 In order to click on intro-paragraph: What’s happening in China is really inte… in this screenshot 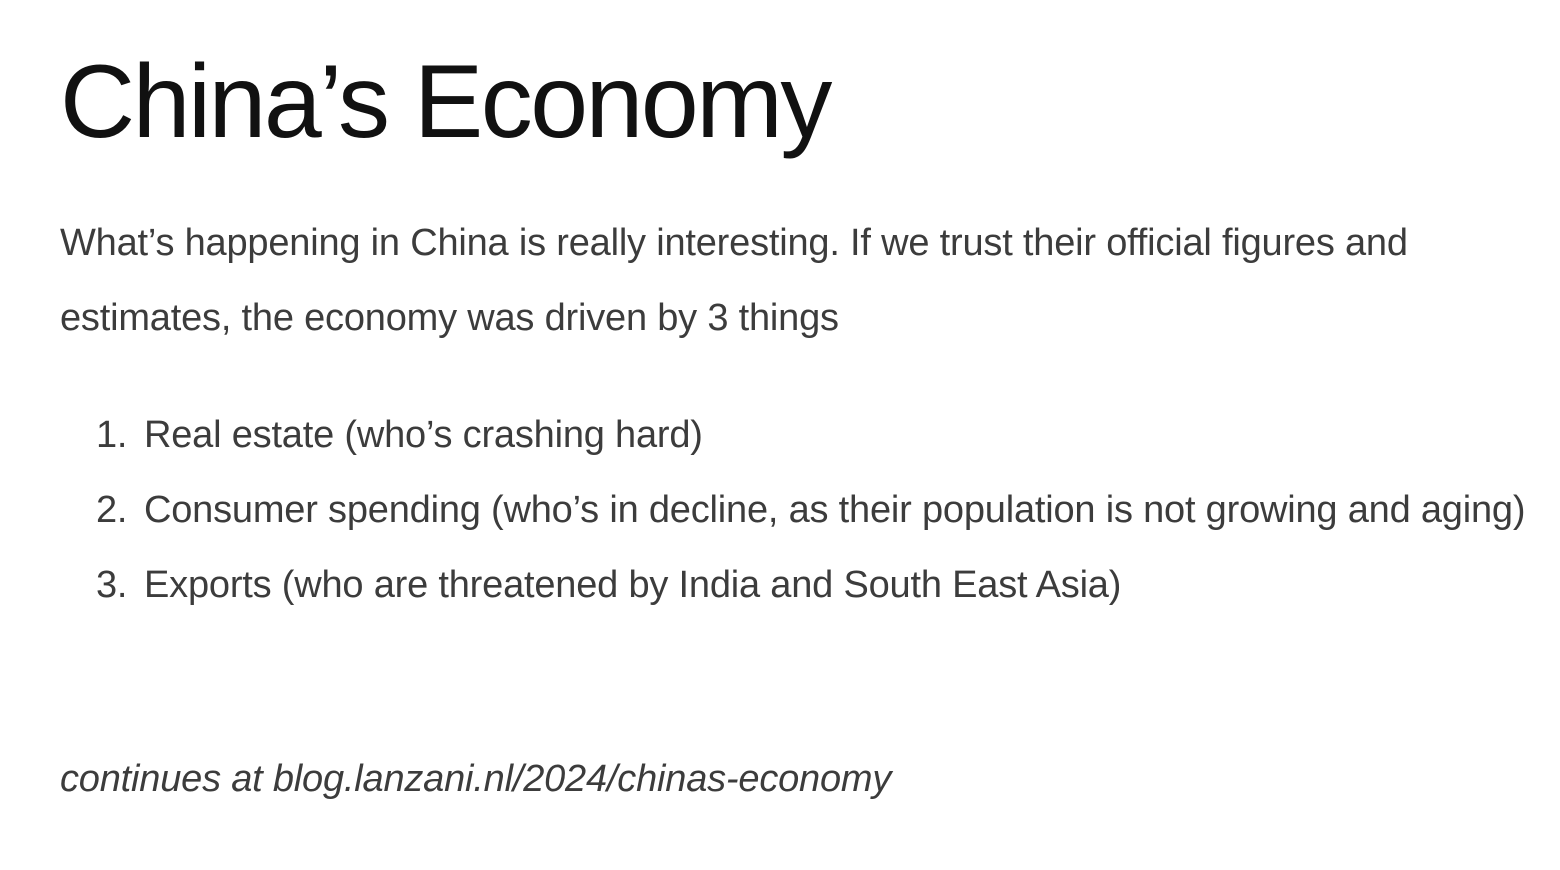, I will do `click(734, 280)`.